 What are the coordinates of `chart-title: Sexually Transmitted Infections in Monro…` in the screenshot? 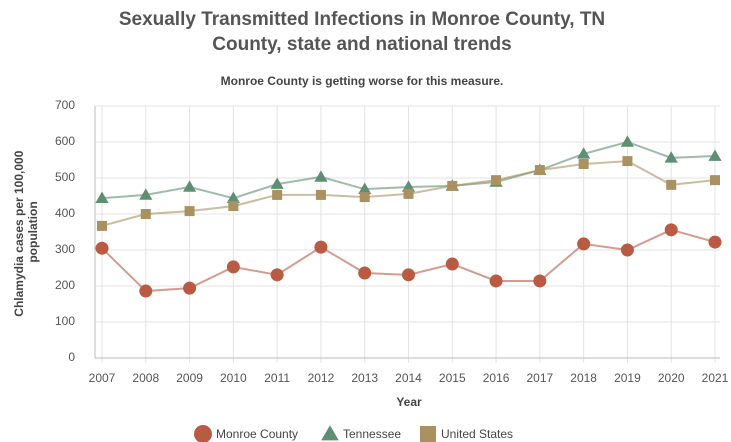 It's located at (362, 19).